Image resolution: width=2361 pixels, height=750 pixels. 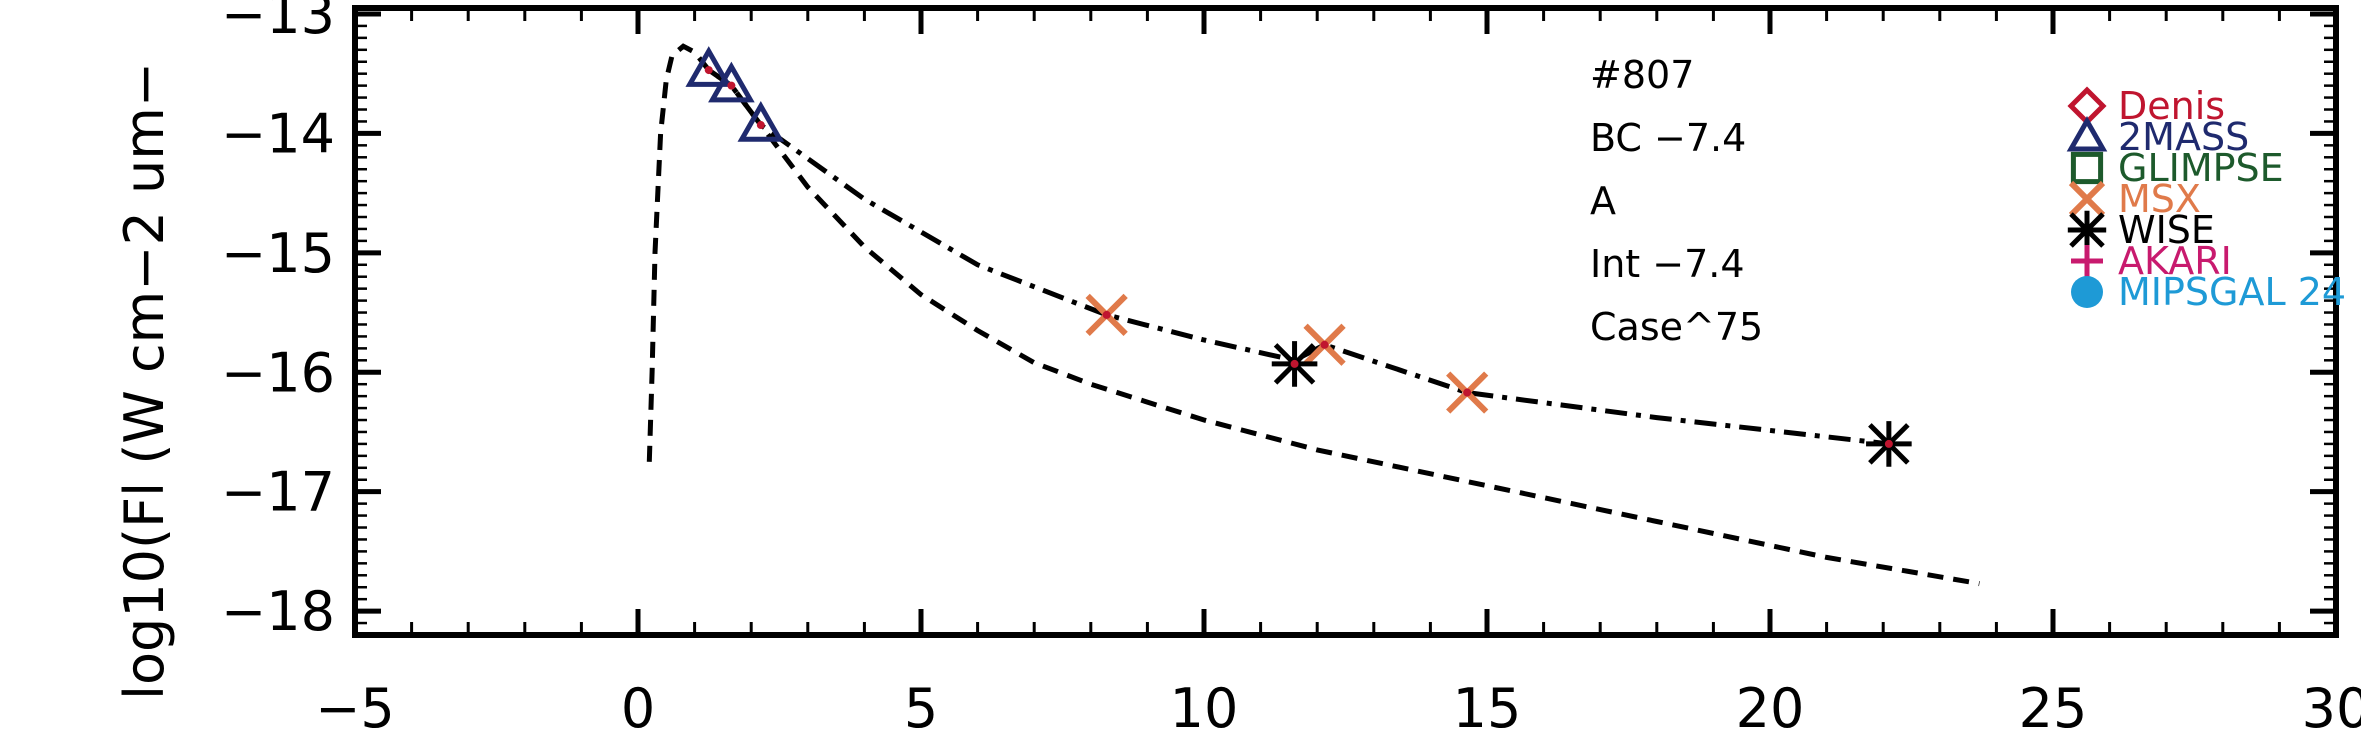 What do you see at coordinates (2087, 292) in the screenshot?
I see `legend-marker-mipsgal` at bounding box center [2087, 292].